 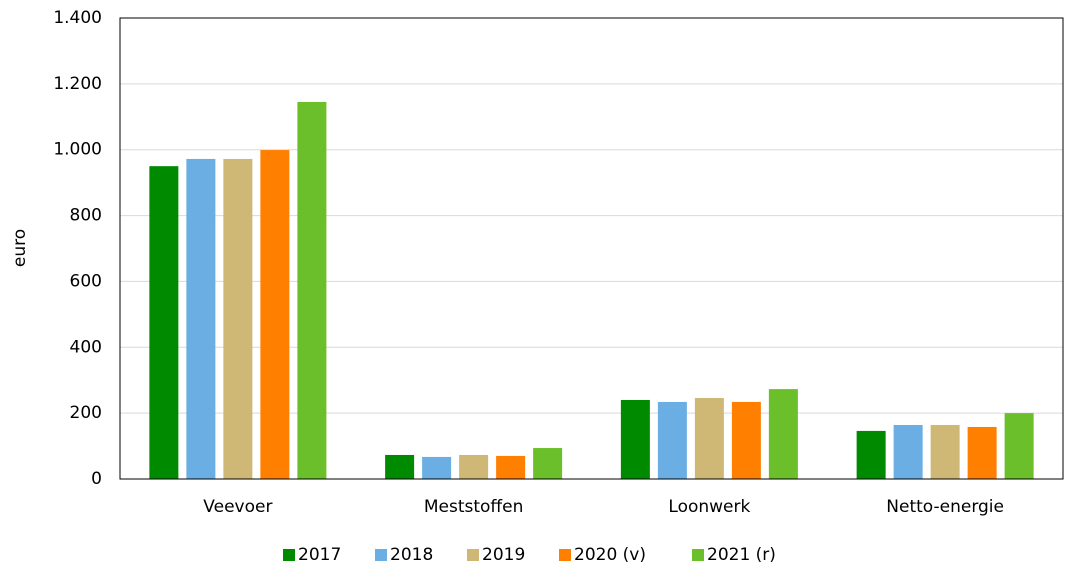 What do you see at coordinates (77, 150) in the screenshot?
I see `y-tick-label: 1.000` at bounding box center [77, 150].